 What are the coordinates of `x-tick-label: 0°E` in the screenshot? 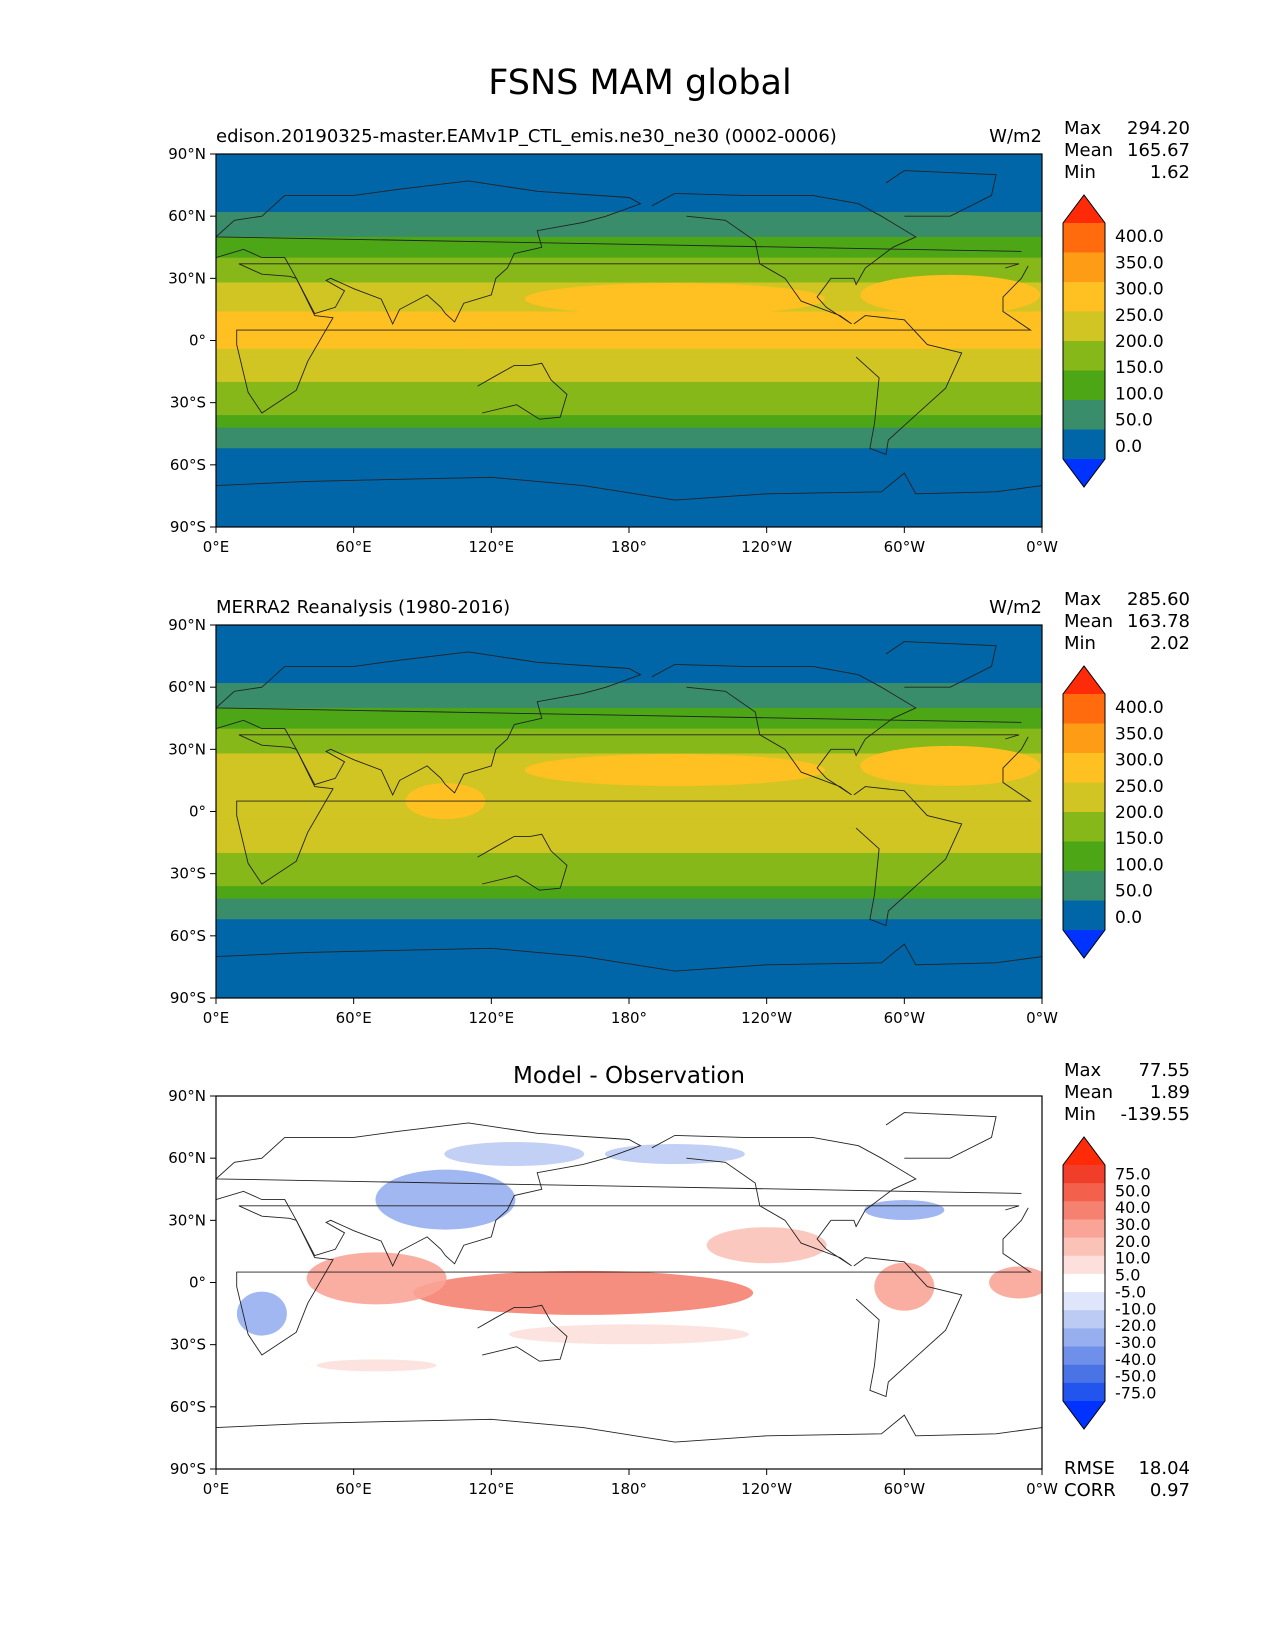 It's located at (216, 1018).